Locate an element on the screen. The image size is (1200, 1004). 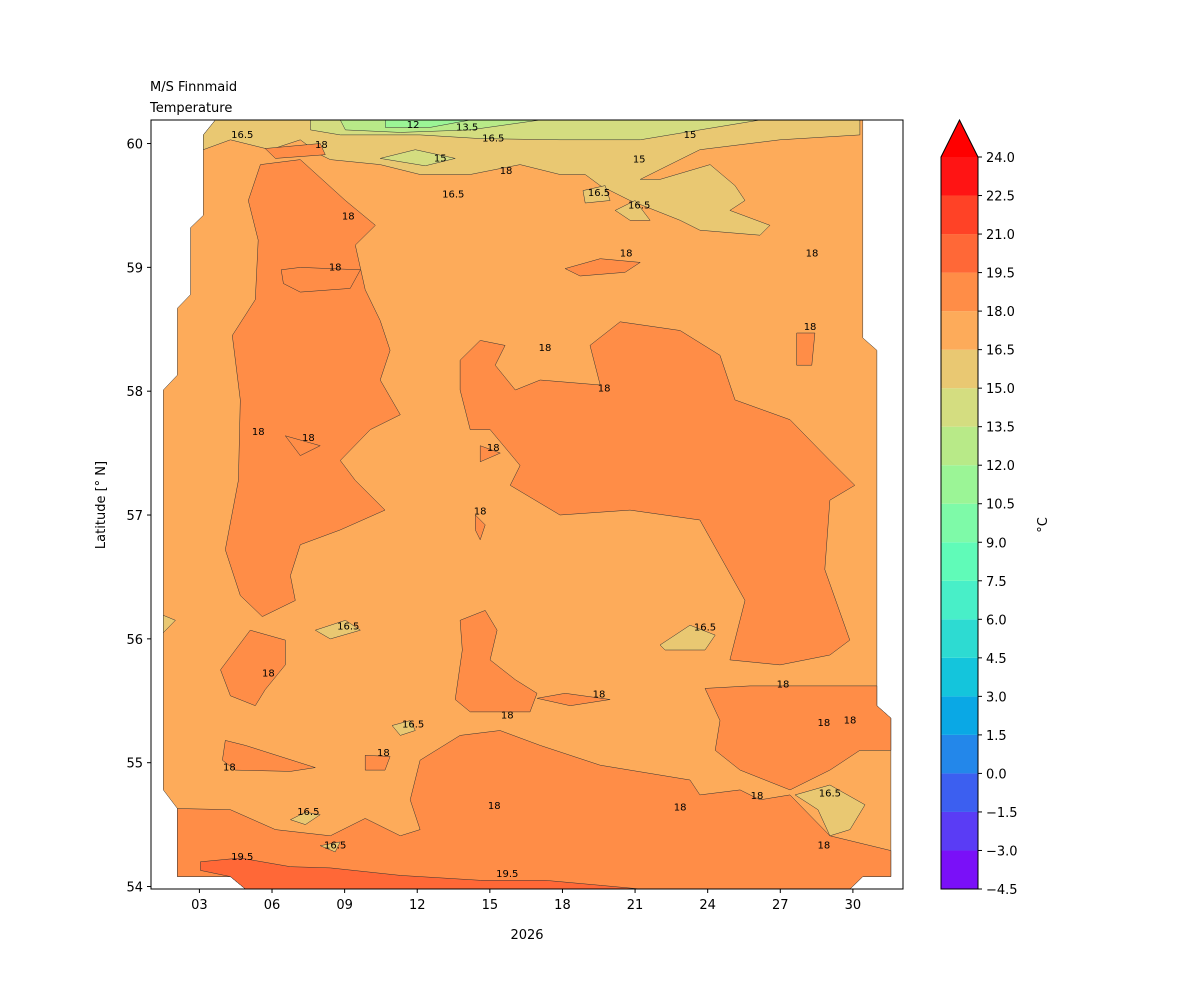
colorbar-tick-label: 19.5 is located at coordinates (1000, 274).